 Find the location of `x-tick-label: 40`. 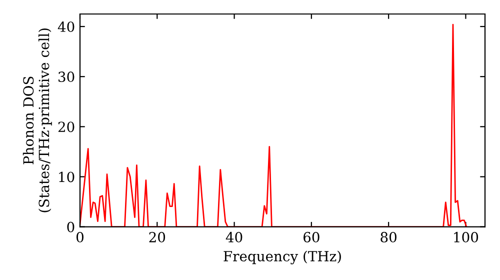

x-tick-label: 40 is located at coordinates (234, 237).